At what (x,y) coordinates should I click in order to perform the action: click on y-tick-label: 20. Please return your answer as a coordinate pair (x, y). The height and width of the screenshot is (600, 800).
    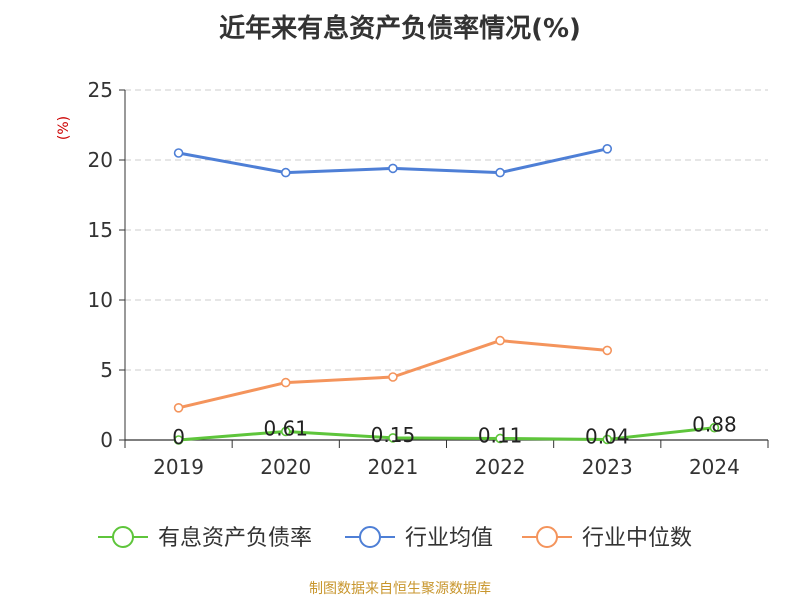
    Looking at the image, I should click on (100, 160).